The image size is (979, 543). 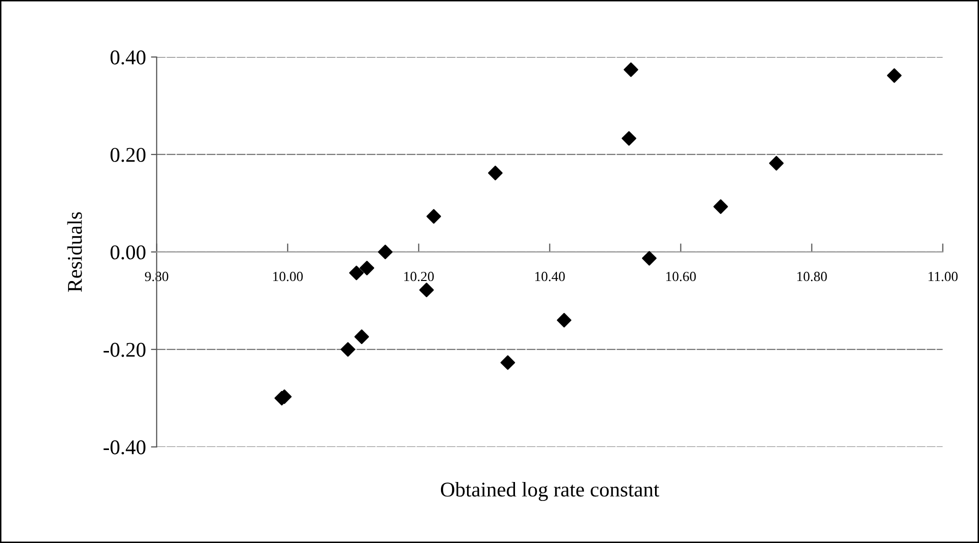 I want to click on y-tick-label: -0.20, so click(x=125, y=349).